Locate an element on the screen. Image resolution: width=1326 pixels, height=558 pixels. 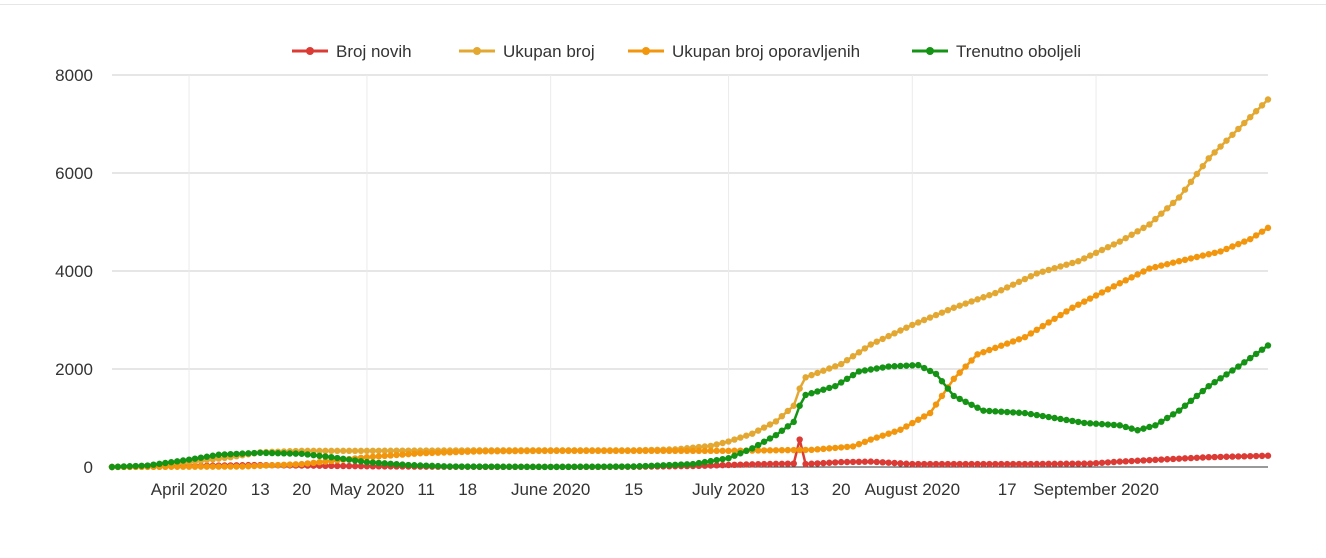
legend-item: Ukupan broj oporavljenih is located at coordinates (744, 51).